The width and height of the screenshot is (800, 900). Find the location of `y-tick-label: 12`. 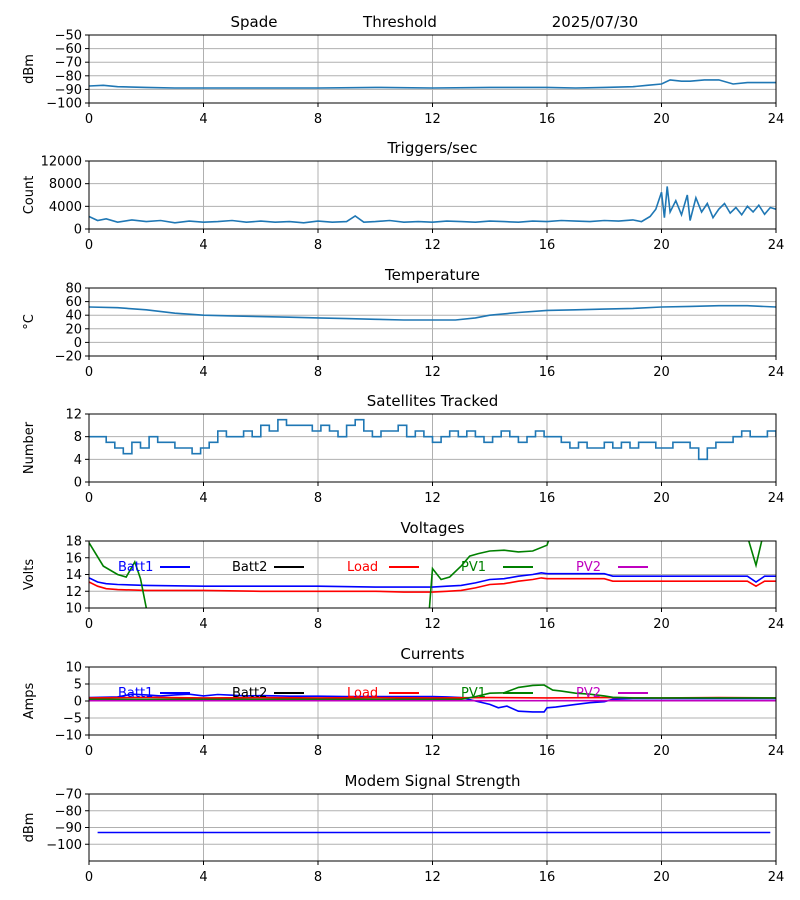

y-tick-label: 12 is located at coordinates (73, 415).